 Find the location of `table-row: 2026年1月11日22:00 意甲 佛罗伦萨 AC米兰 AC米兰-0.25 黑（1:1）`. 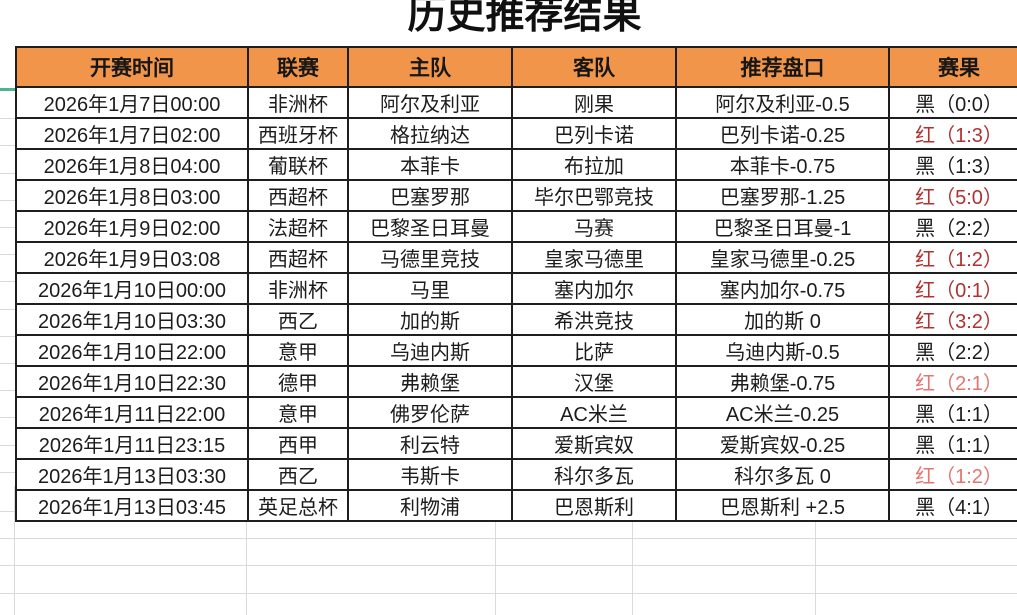

table-row: 2026年1月11日22:00 意甲 佛罗伦萨 AC米兰 AC米兰-0.25 黑（1:1） is located at coordinates (516, 412).